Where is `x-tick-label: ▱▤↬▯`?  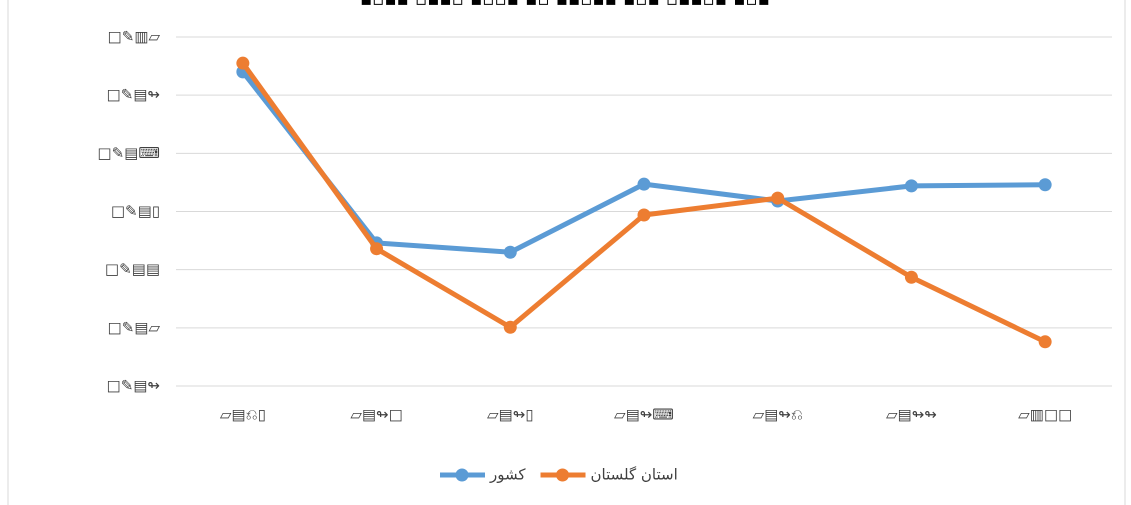 x-tick-label: ▱▤↬▯ is located at coordinates (510, 415).